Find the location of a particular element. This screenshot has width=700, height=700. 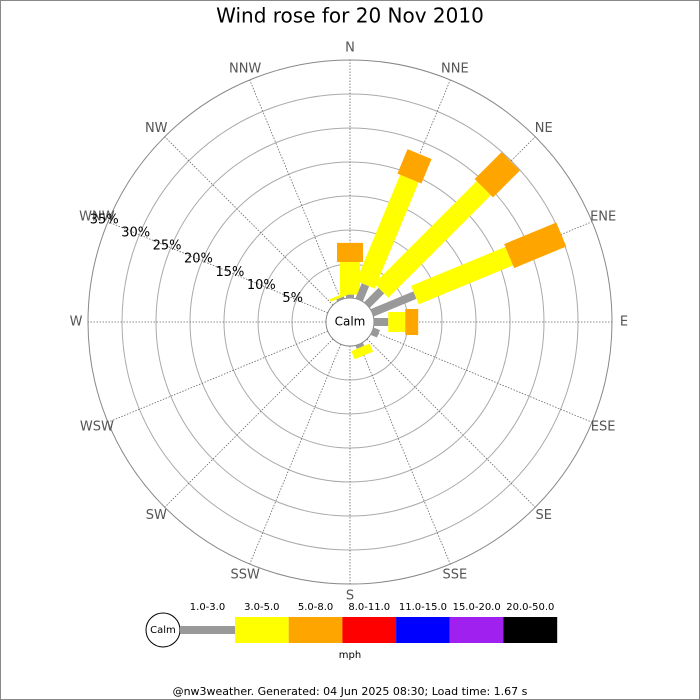

chart-title: Wind rose for 20 Nov 2010 is located at coordinates (350, 16).